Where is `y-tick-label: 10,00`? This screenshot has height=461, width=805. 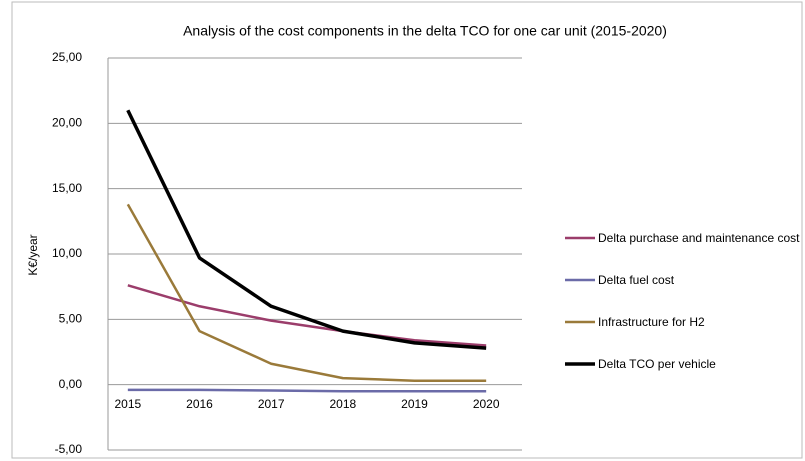
y-tick-label: 10,00 is located at coordinates (67, 253).